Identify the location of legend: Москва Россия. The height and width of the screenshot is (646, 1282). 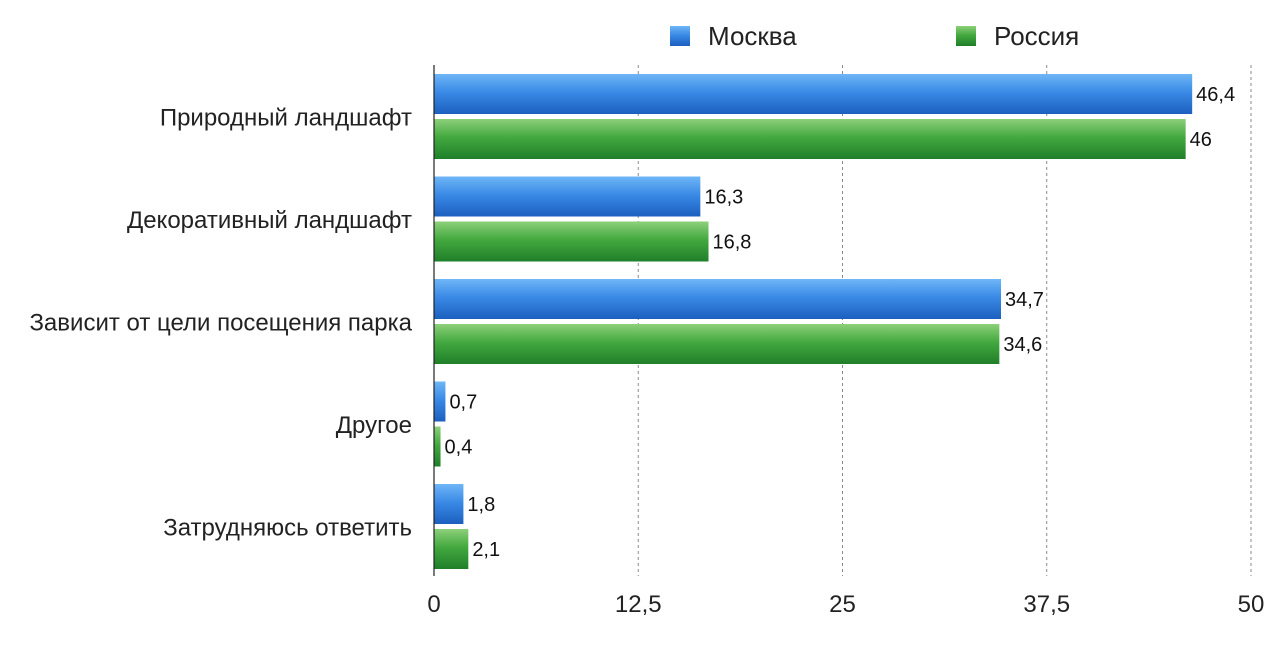
(874, 36).